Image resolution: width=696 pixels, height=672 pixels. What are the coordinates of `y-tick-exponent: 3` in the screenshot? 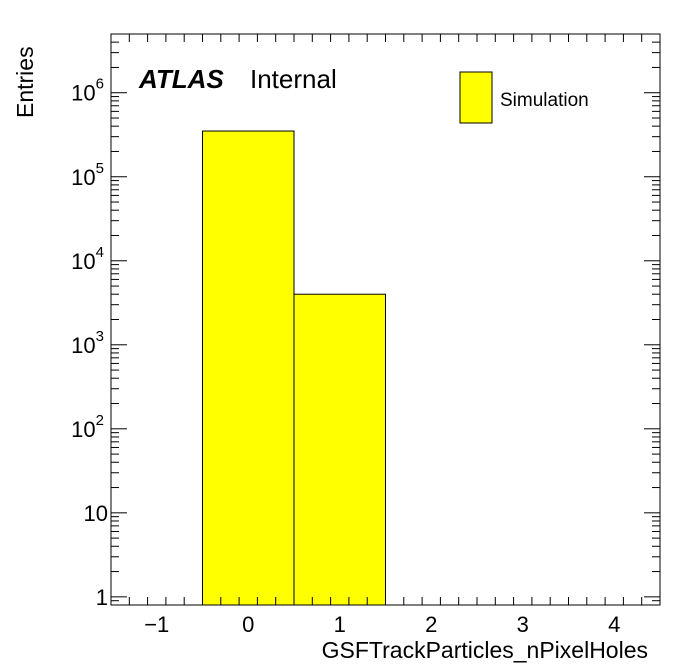 It's located at (100, 336).